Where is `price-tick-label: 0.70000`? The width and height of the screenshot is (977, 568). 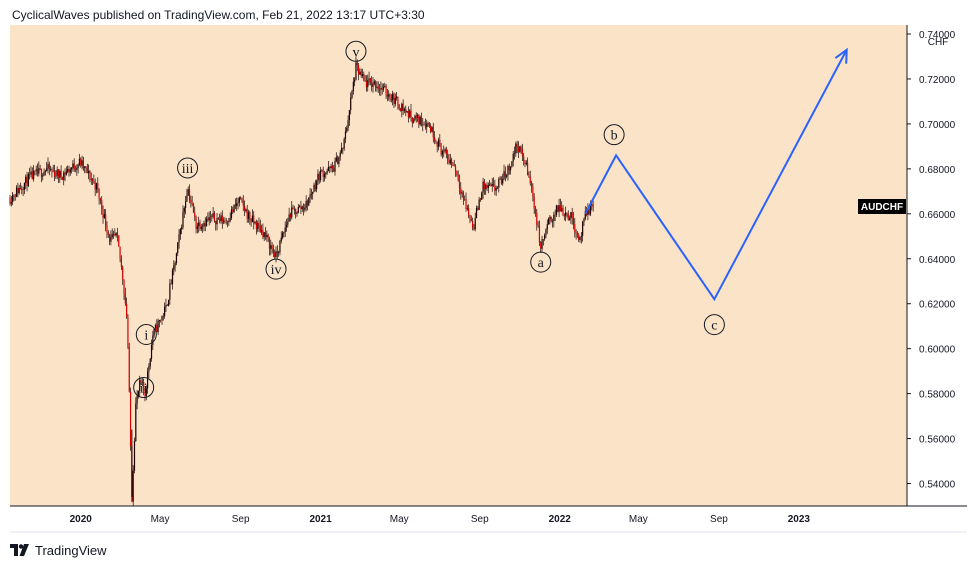 price-tick-label: 0.70000 is located at coordinates (937, 125).